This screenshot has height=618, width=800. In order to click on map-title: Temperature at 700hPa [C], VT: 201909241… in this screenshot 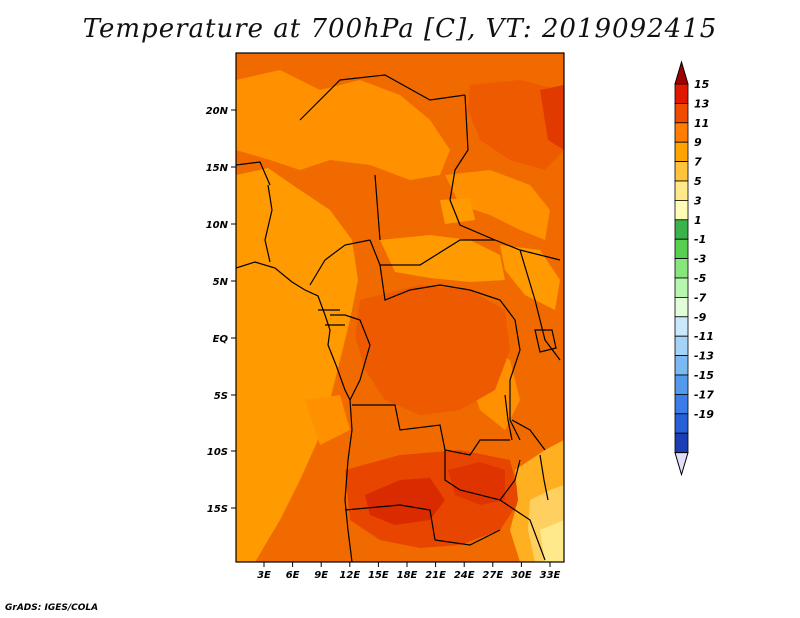, I will do `click(400, 29)`.